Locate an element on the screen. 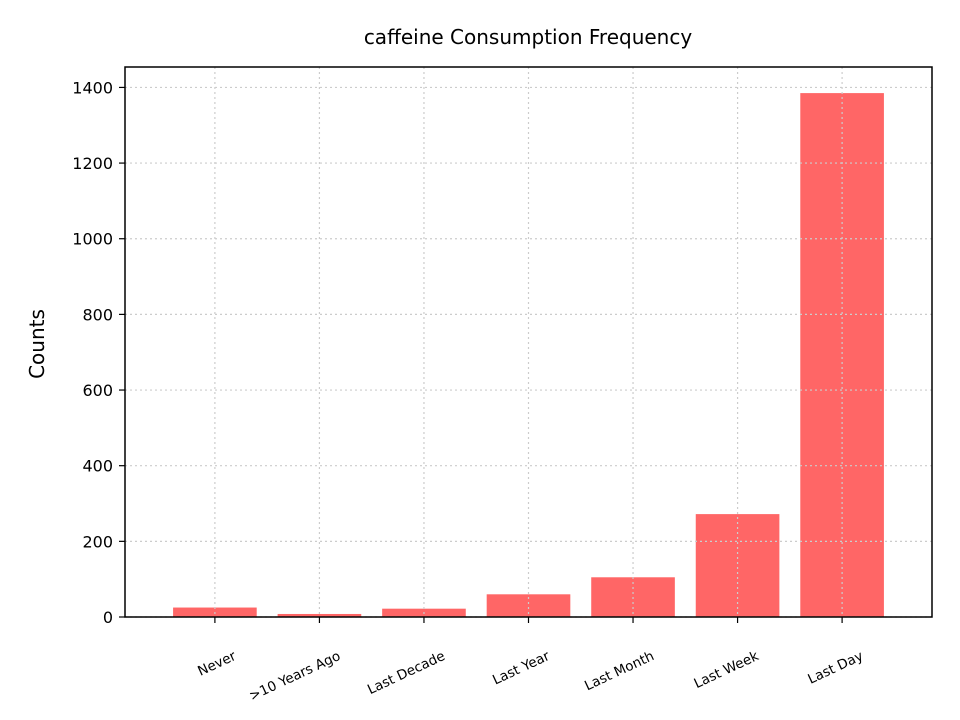  x-tick-label: Never is located at coordinates (217, 664).